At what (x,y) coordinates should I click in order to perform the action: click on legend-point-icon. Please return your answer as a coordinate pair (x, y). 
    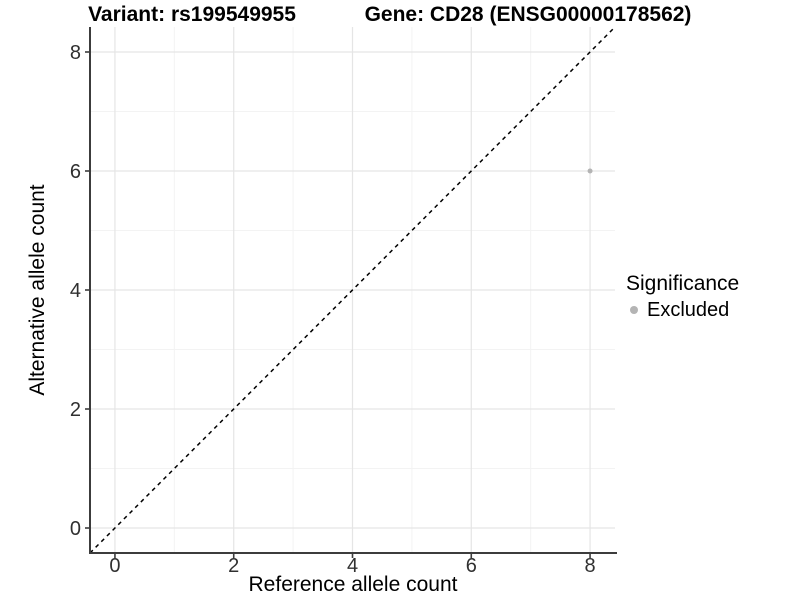
    Looking at the image, I should click on (634, 310).